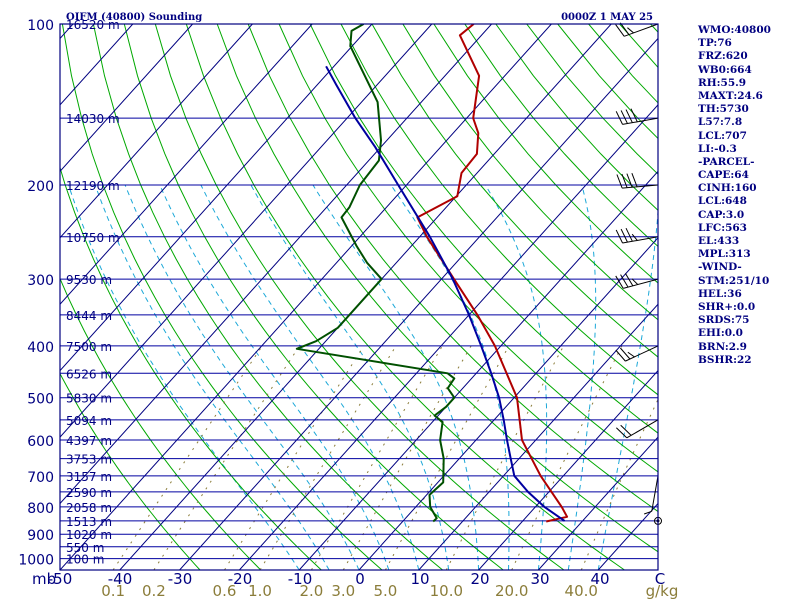 This screenshot has height=600, width=800. What do you see at coordinates (180, 579) in the screenshot?
I see `temperature-tick-label: -30` at bounding box center [180, 579].